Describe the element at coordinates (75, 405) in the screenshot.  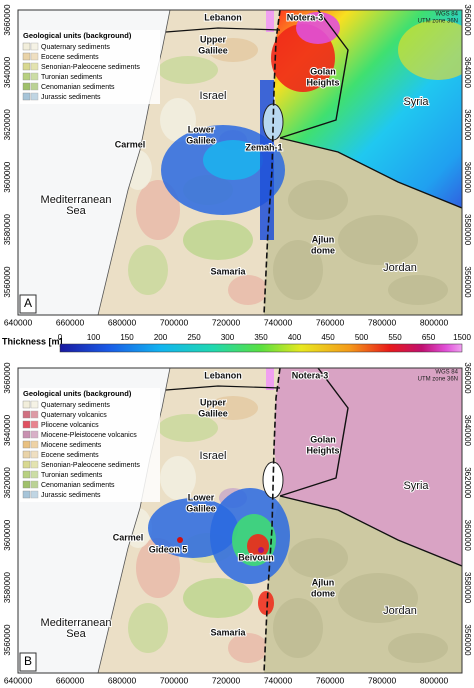
I see `legend-label: Quaternary sediments` at that location.